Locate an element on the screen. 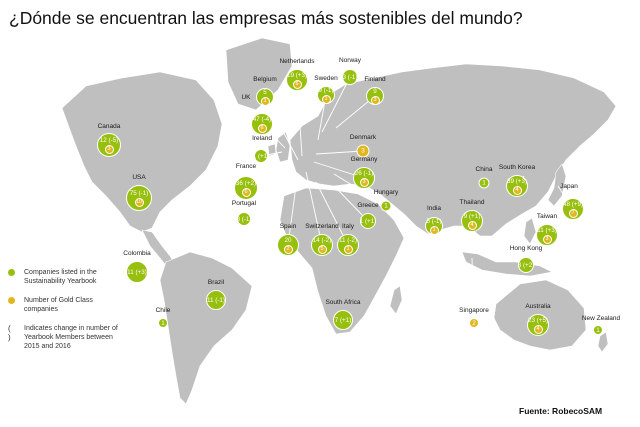 The height and width of the screenshot is (427, 640). leader-line-denmark is located at coordinates (339, 152).